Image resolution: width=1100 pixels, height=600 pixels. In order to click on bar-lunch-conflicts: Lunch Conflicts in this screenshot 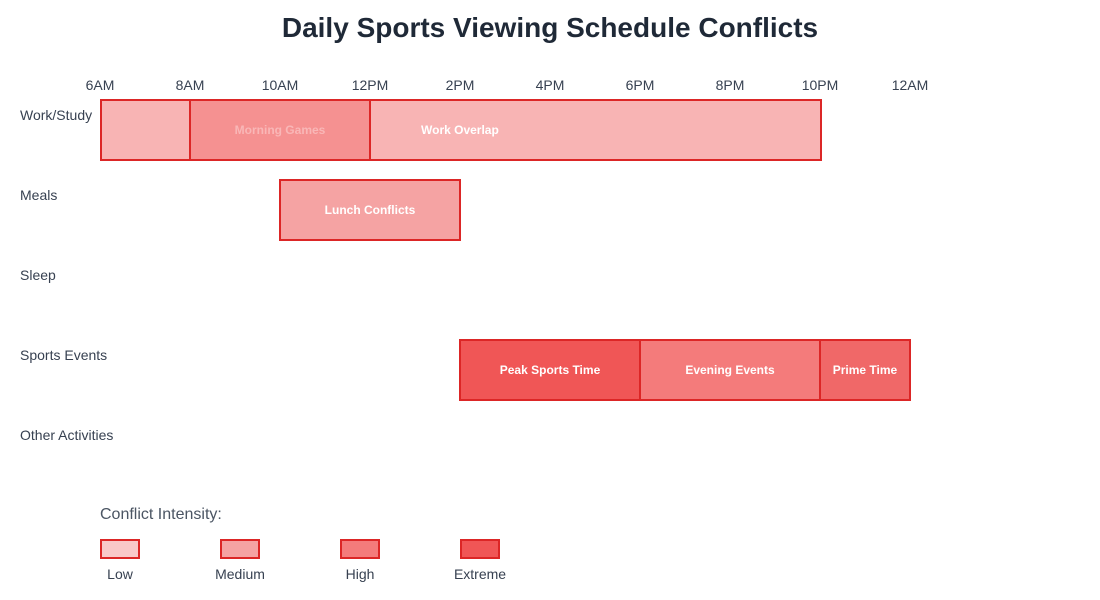, I will do `click(370, 210)`.